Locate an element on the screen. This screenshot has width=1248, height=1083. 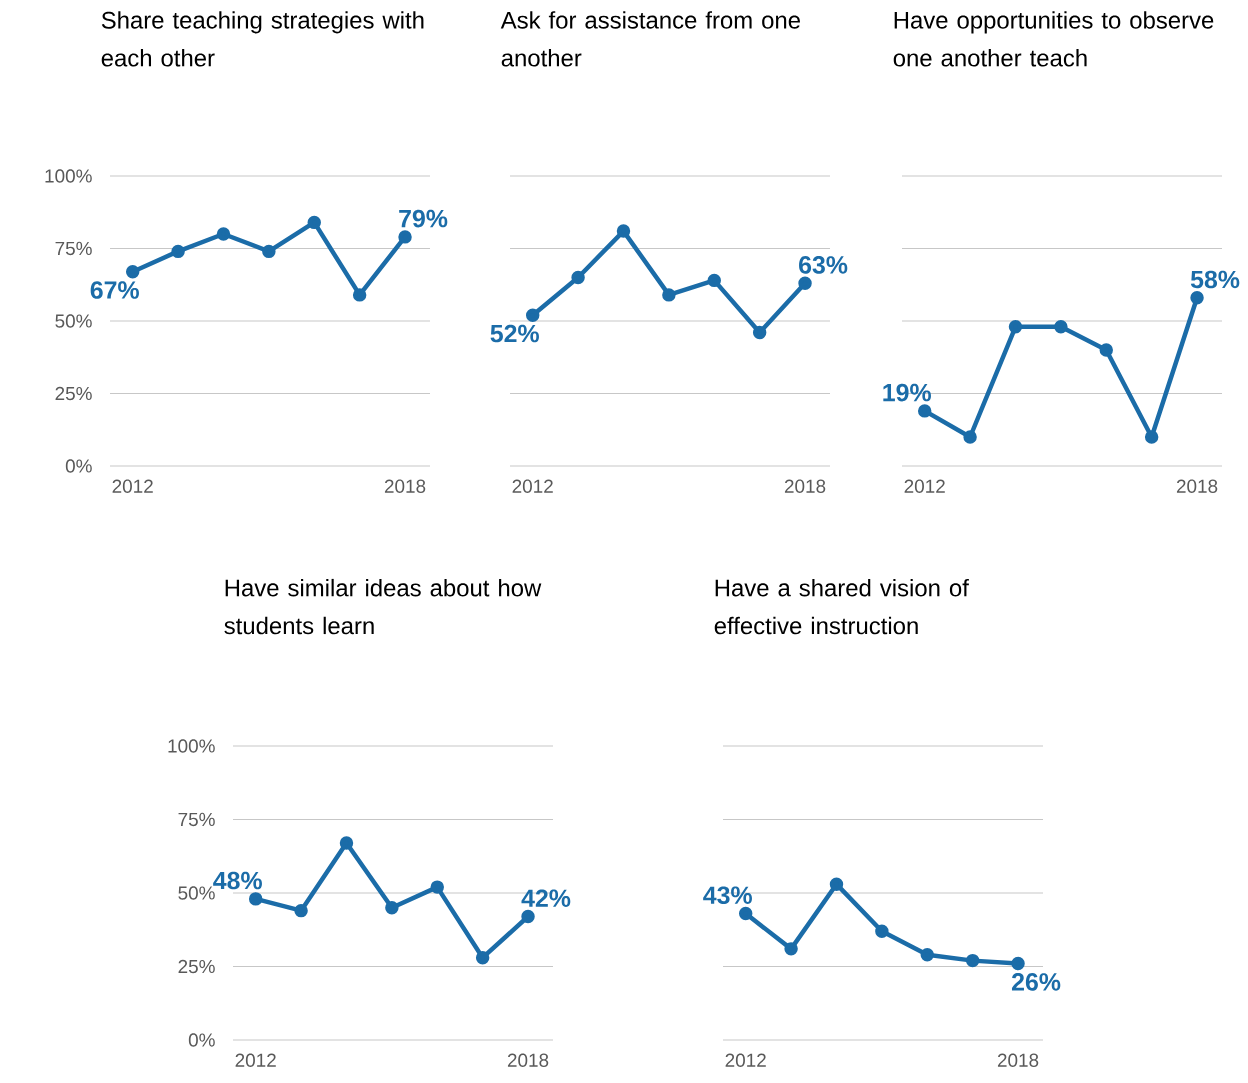
data-label: 58% is located at coordinates (1215, 279).